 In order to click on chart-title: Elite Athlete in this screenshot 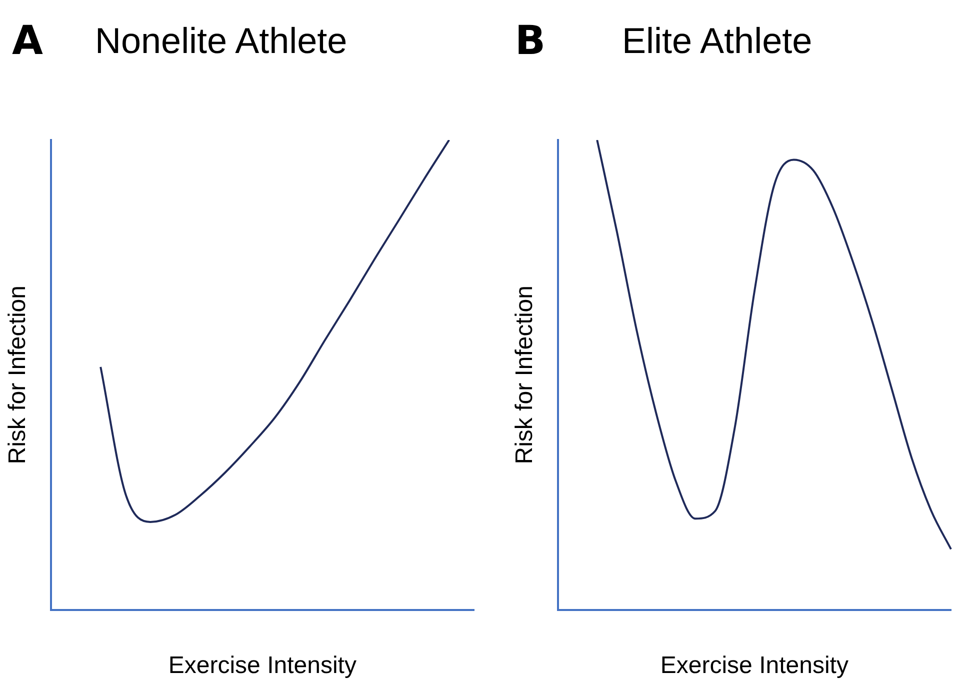, I will do `click(717, 41)`.